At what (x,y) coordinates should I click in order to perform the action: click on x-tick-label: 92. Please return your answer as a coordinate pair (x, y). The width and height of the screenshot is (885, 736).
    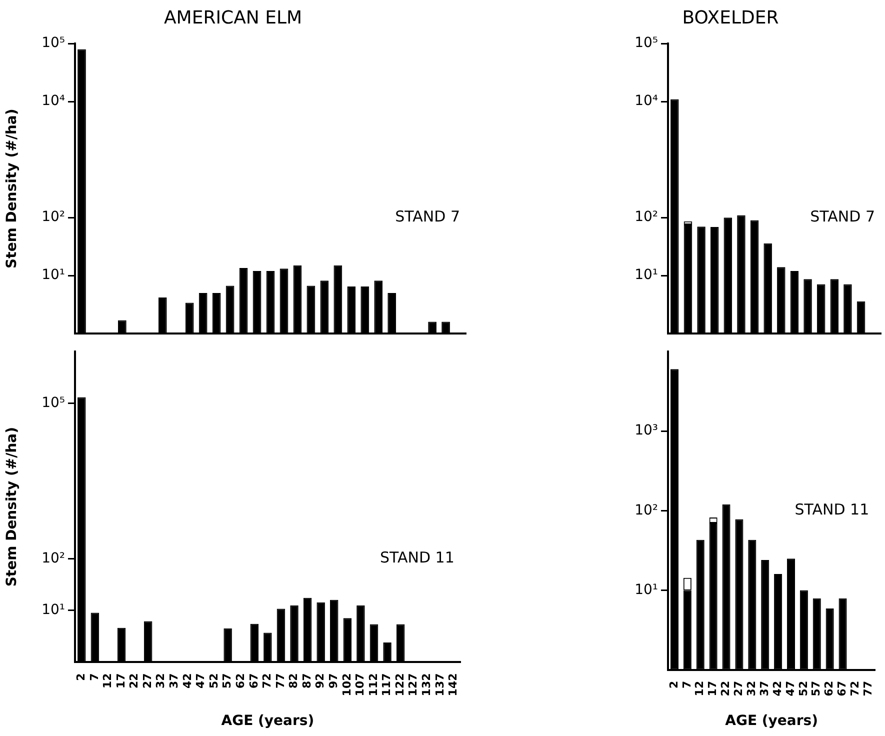
    Looking at the image, I should click on (320, 681).